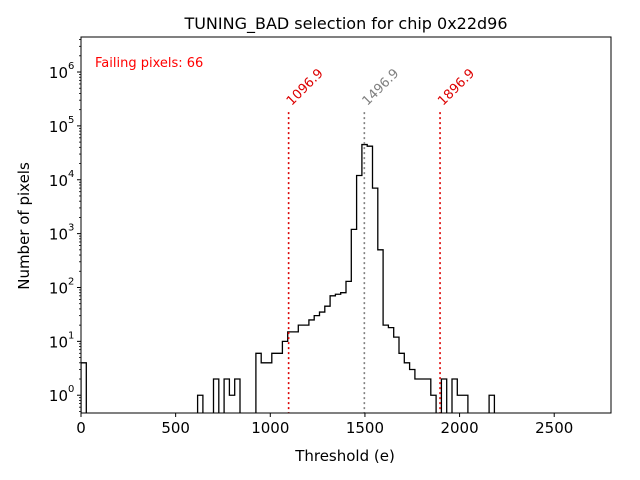  What do you see at coordinates (365, 428) in the screenshot?
I see `x-tick-label: 1500` at bounding box center [365, 428].